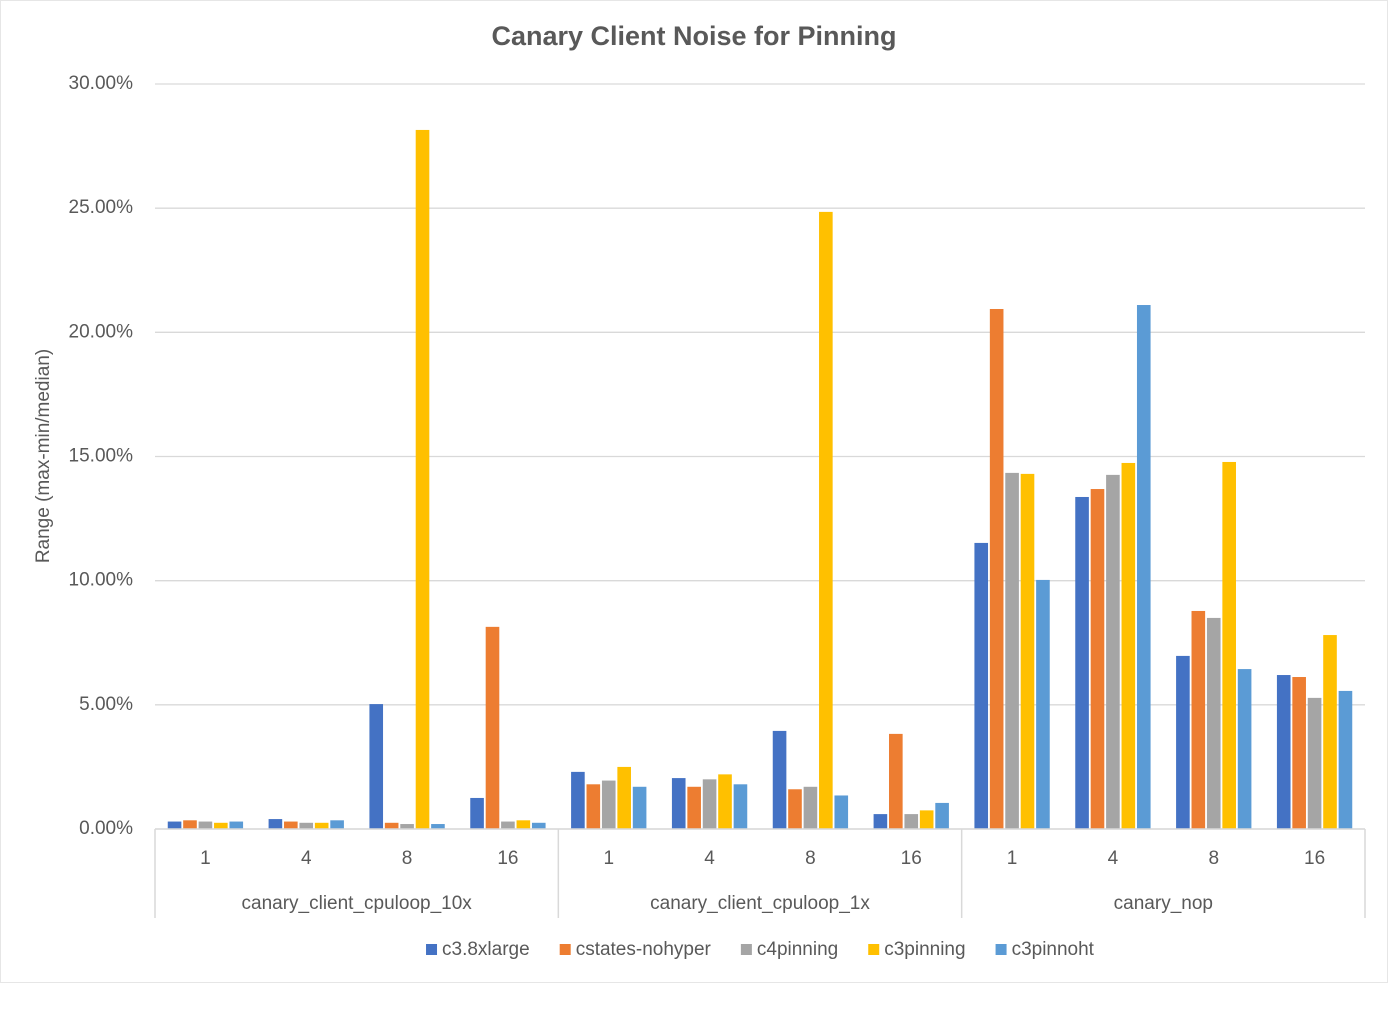  Describe the element at coordinates (1163, 903) in the screenshot. I see `x-group-label: canary_nop` at that location.